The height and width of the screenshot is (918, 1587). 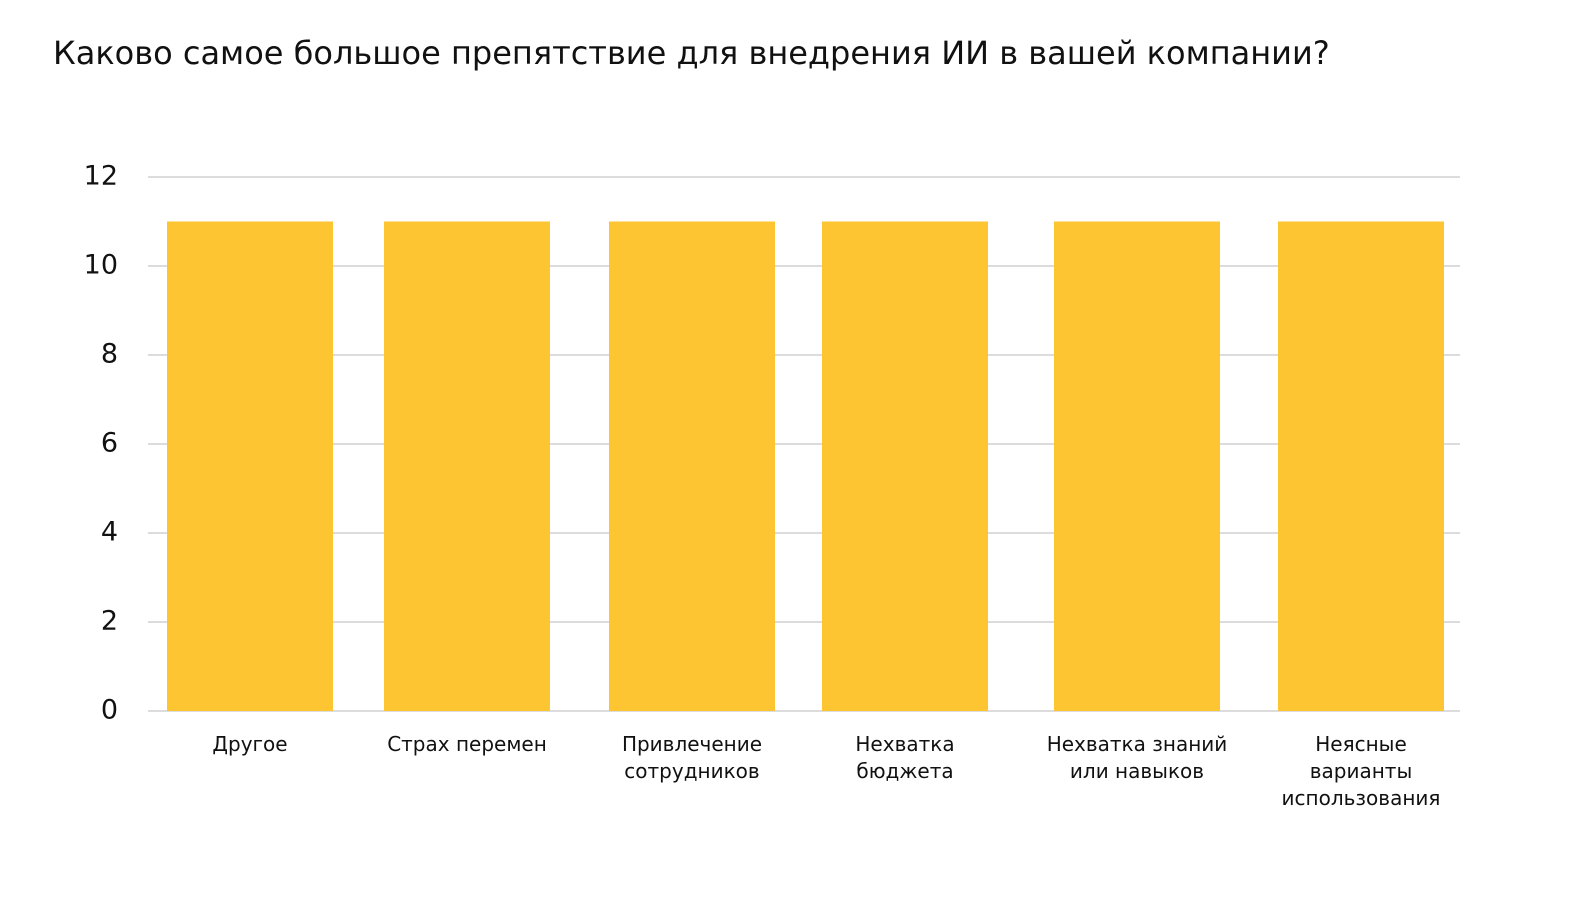 I want to click on y-tick-label: 12, so click(x=101, y=176).